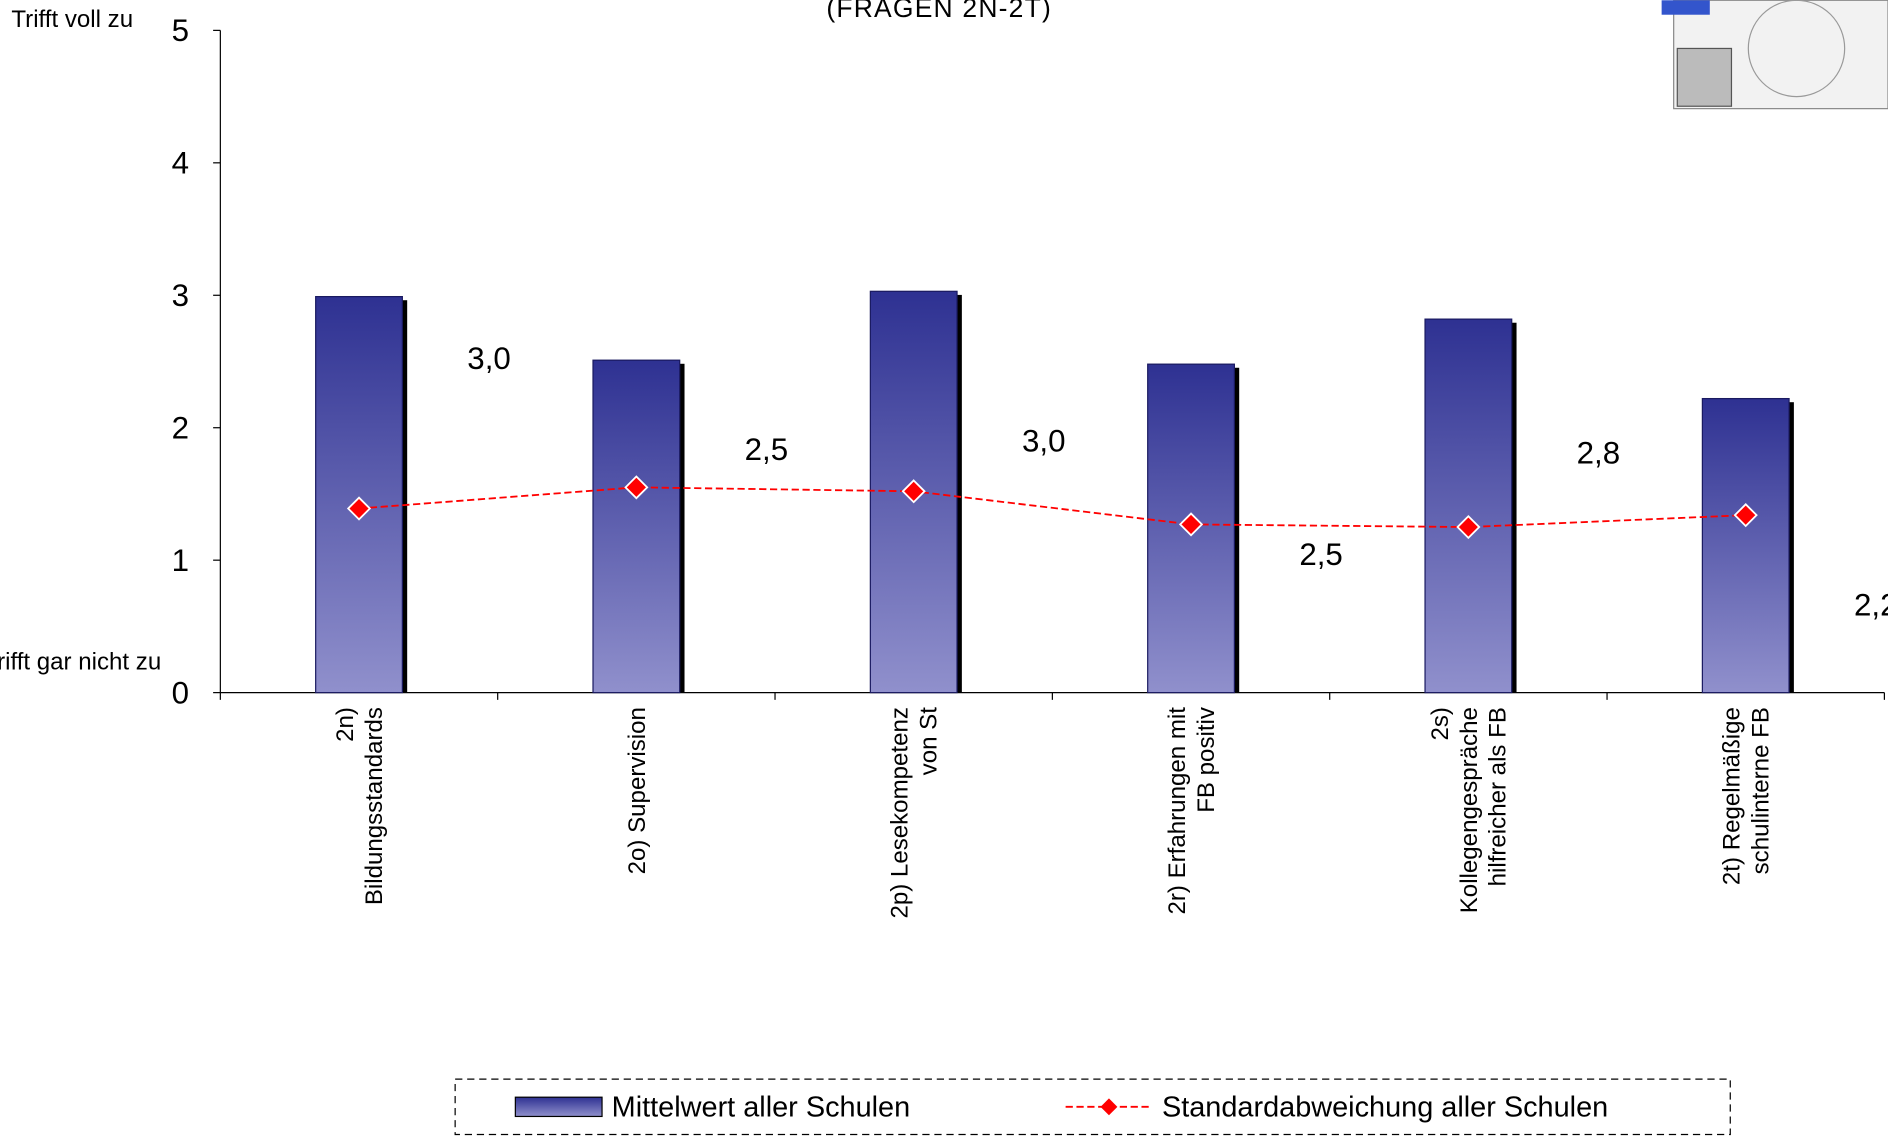 The height and width of the screenshot is (1136, 1888). I want to click on y-tick-label: 2, so click(180, 428).